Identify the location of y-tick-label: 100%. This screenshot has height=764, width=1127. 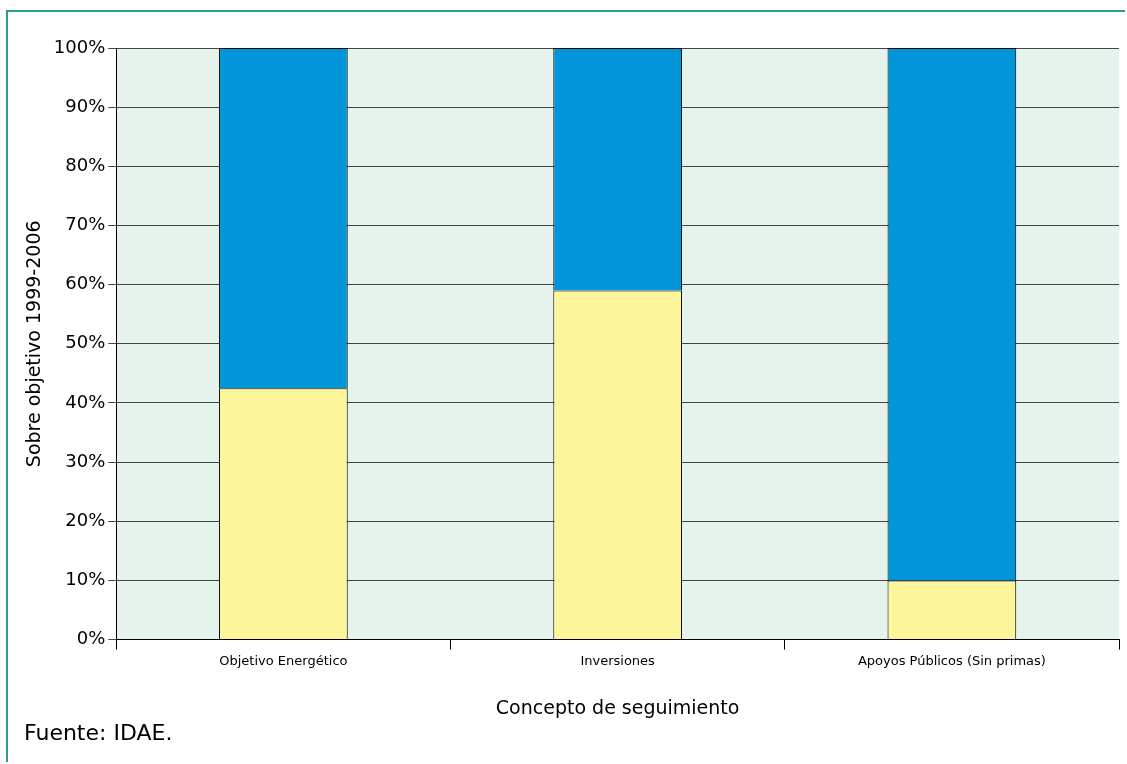
(79, 46).